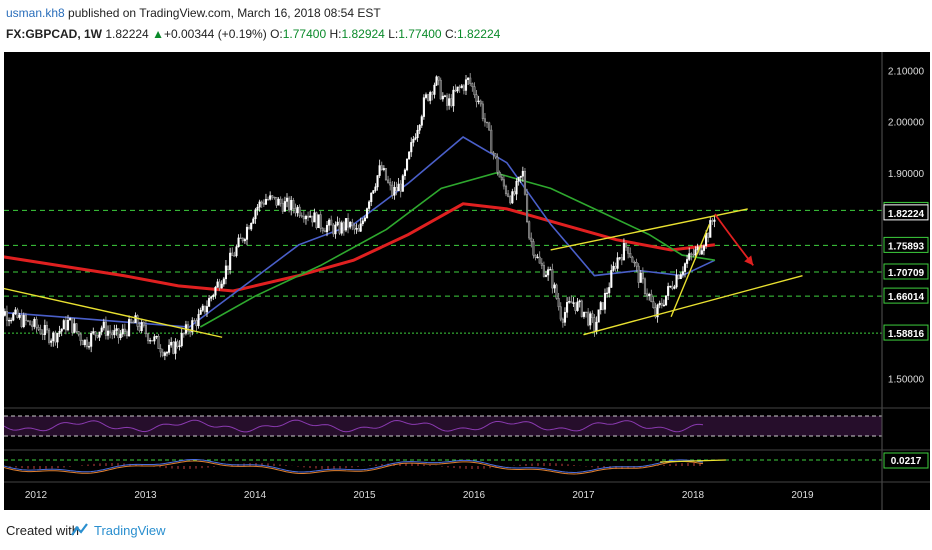  I want to click on price-level-label-box, so click(906, 244).